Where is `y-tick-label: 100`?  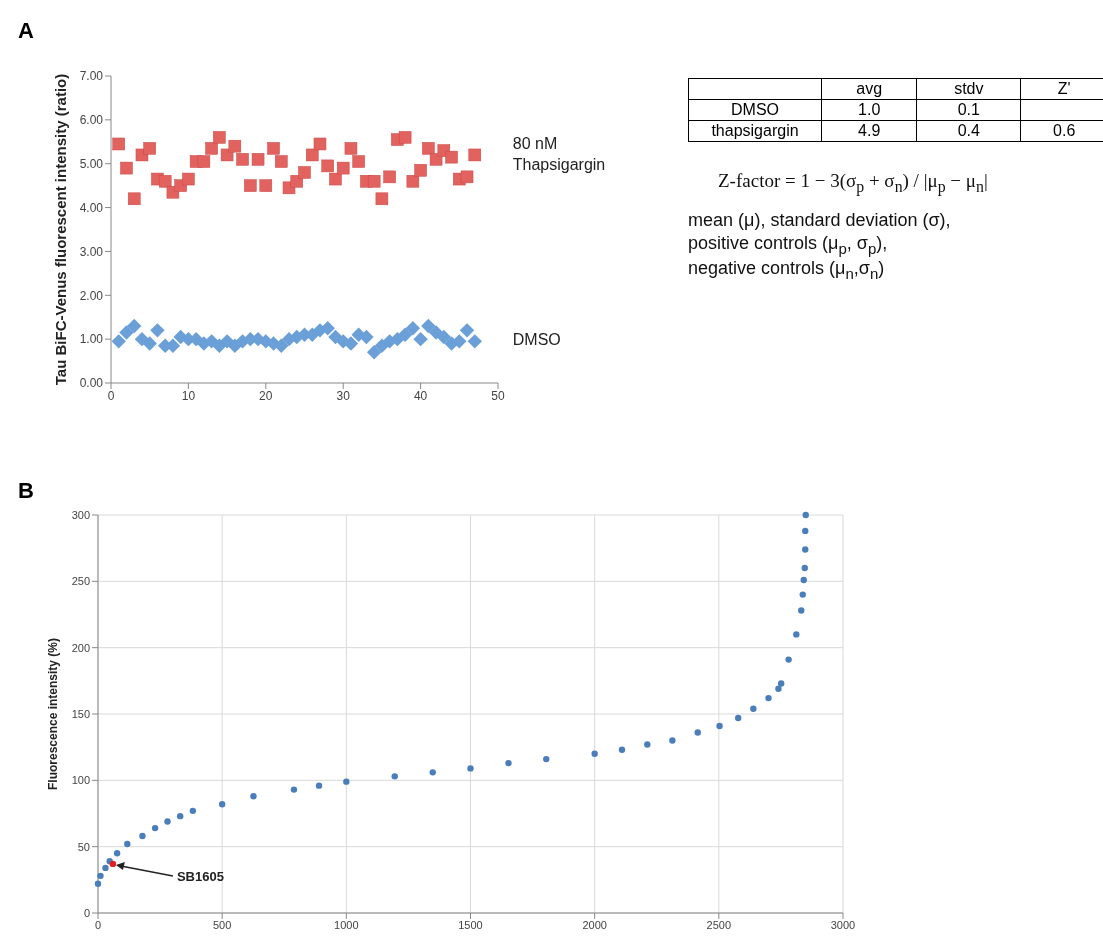
y-tick-label: 100 is located at coordinates (80, 780).